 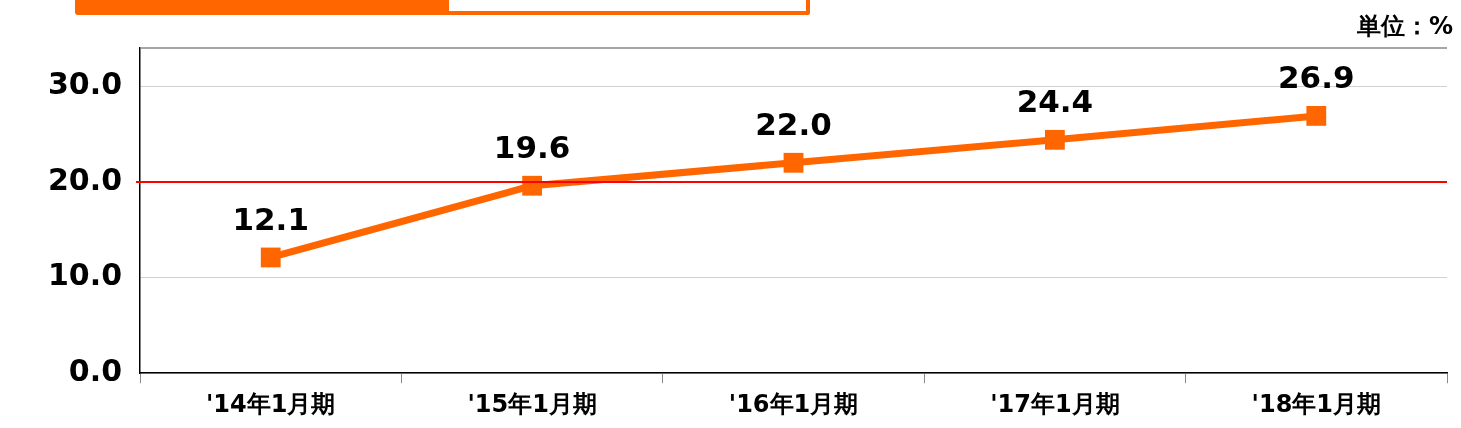 I want to click on x-tick-label: '16年1月期, so click(x=793, y=403).